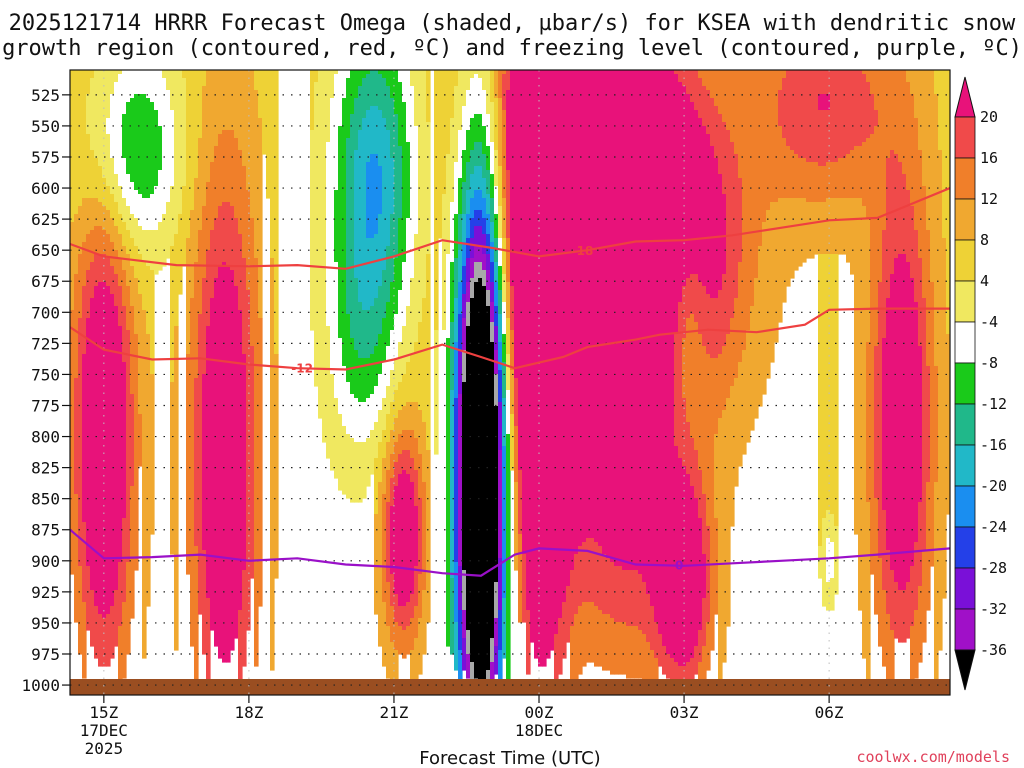 This screenshot has height=768, width=1024. I want to click on colorbar-tick-label: -12, so click(993, 404).